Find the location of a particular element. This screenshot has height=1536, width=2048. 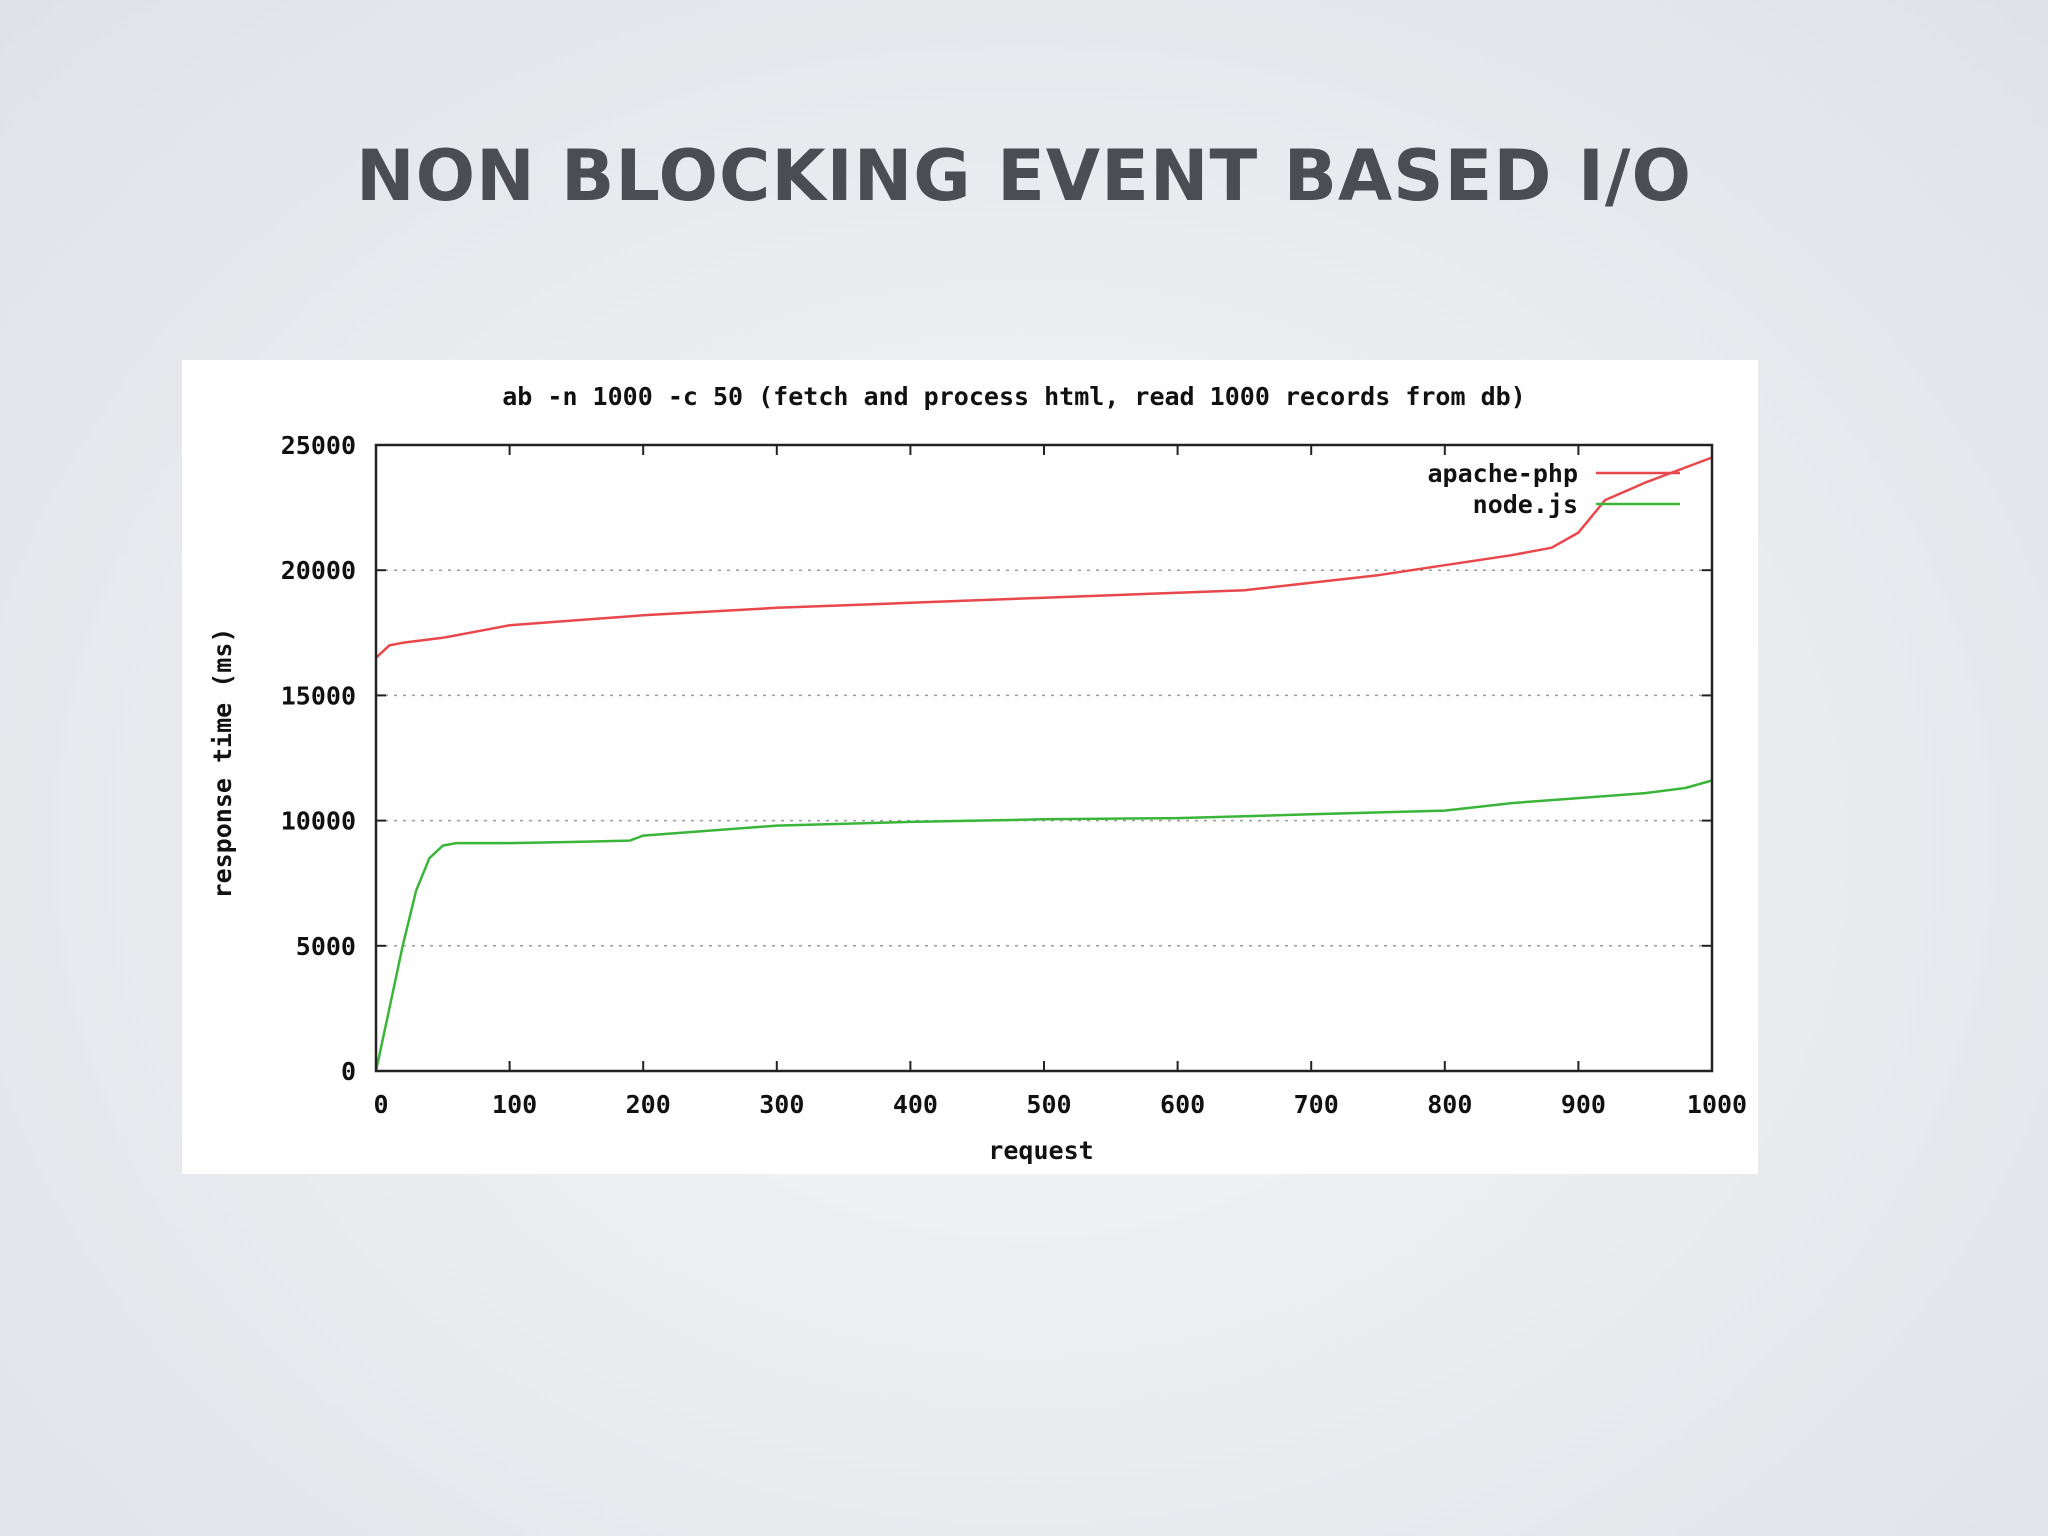

x-tick-label: 400 is located at coordinates (915, 1104).